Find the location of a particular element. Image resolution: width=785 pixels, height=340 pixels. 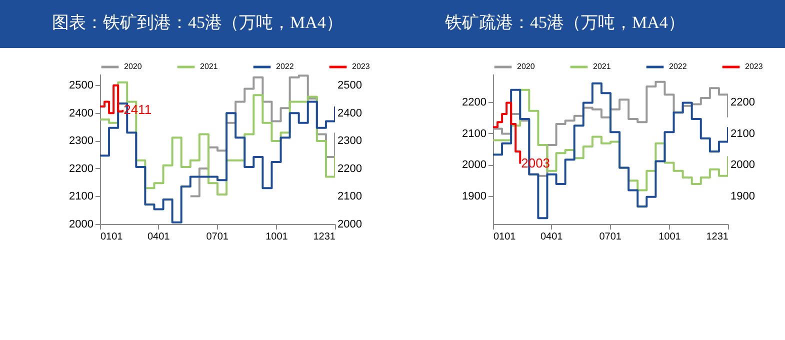

y-tick-label: 2400 is located at coordinates (350, 113).